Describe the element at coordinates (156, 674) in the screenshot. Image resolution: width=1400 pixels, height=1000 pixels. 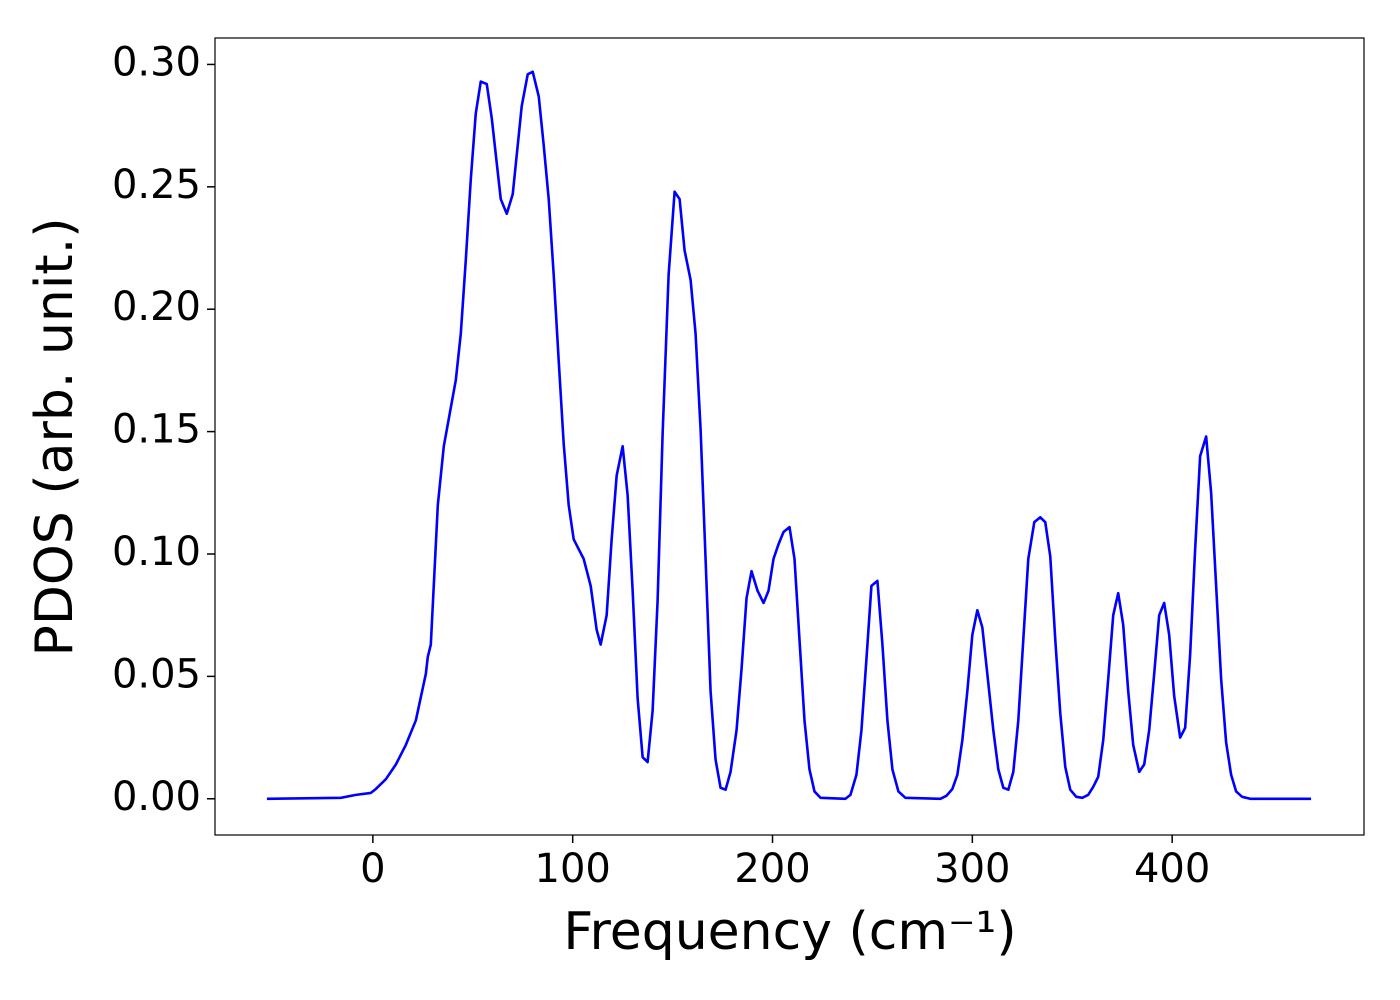
I see `y-tick-label: 0.05` at that location.